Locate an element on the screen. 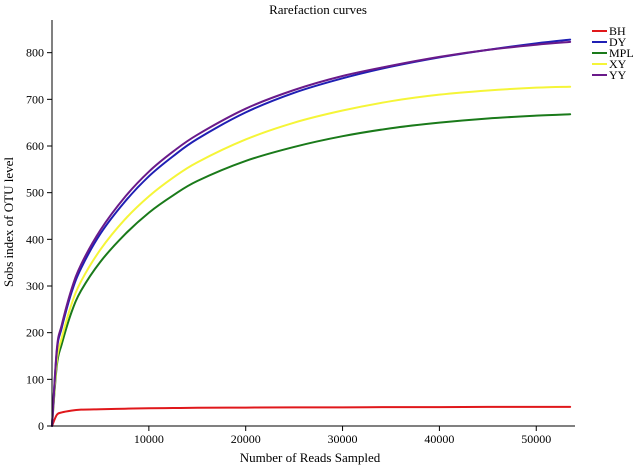 The height and width of the screenshot is (467, 637). x-ticks: 10000 20000 30000 40000 50000 is located at coordinates (342, 436).